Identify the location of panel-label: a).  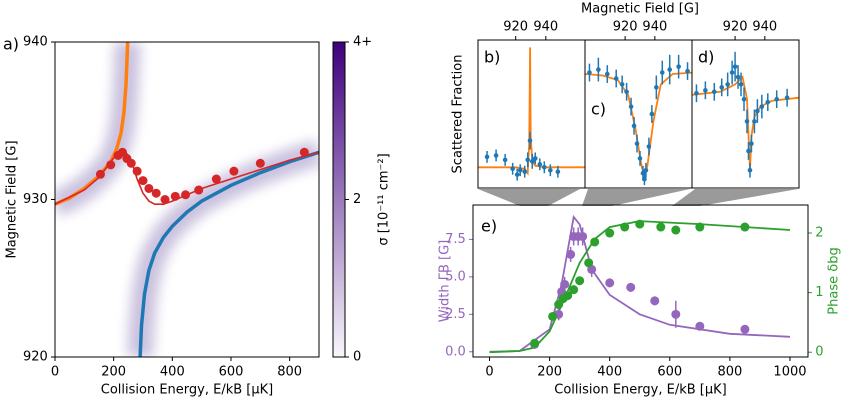
(11, 44).